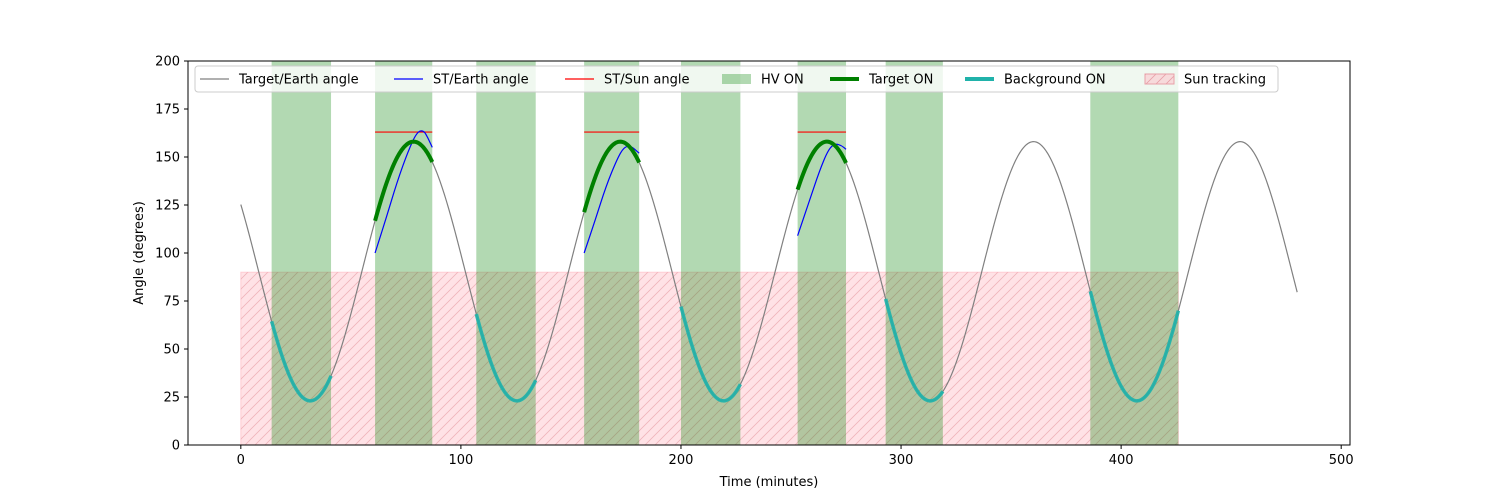 This screenshot has width=1500, height=500. What do you see at coordinates (171, 302) in the screenshot?
I see `y-tick-label-75: 75` at bounding box center [171, 302].